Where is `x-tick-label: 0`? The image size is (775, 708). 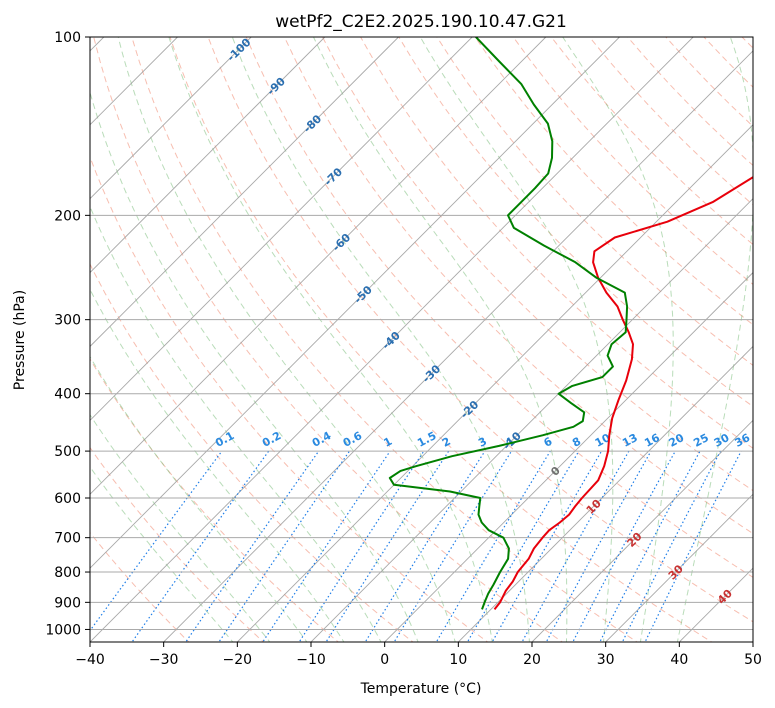 x-tick-label: 0 is located at coordinates (384, 660).